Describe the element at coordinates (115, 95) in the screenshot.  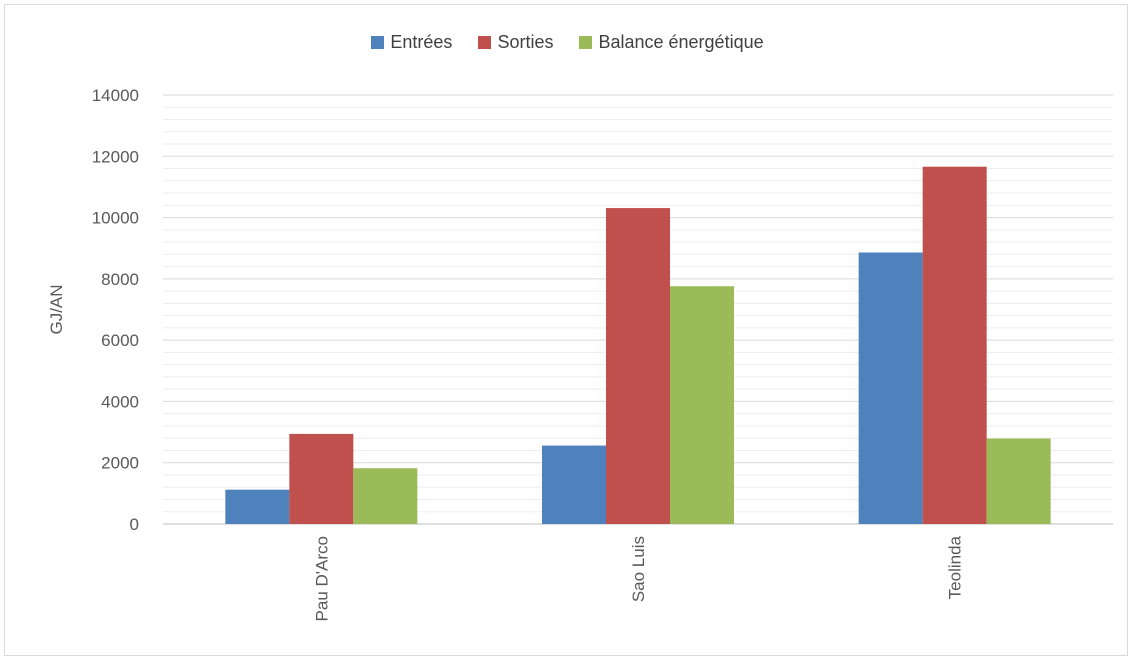
I see `y-tick-label: 14000` at that location.